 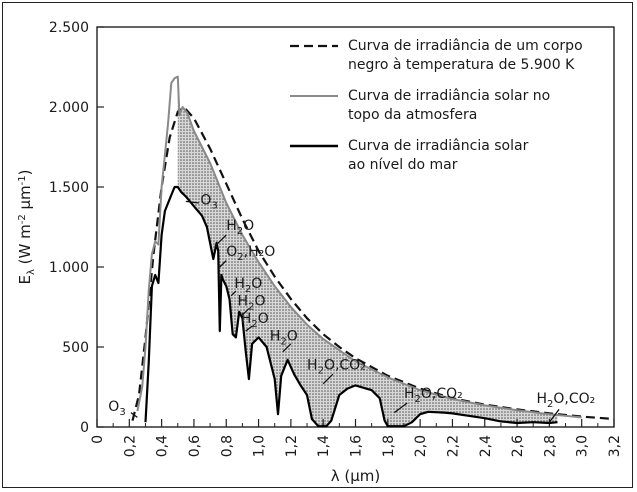 What do you see at coordinates (412, 115) in the screenshot?
I see `legend-label: topo da atmosfera` at bounding box center [412, 115].